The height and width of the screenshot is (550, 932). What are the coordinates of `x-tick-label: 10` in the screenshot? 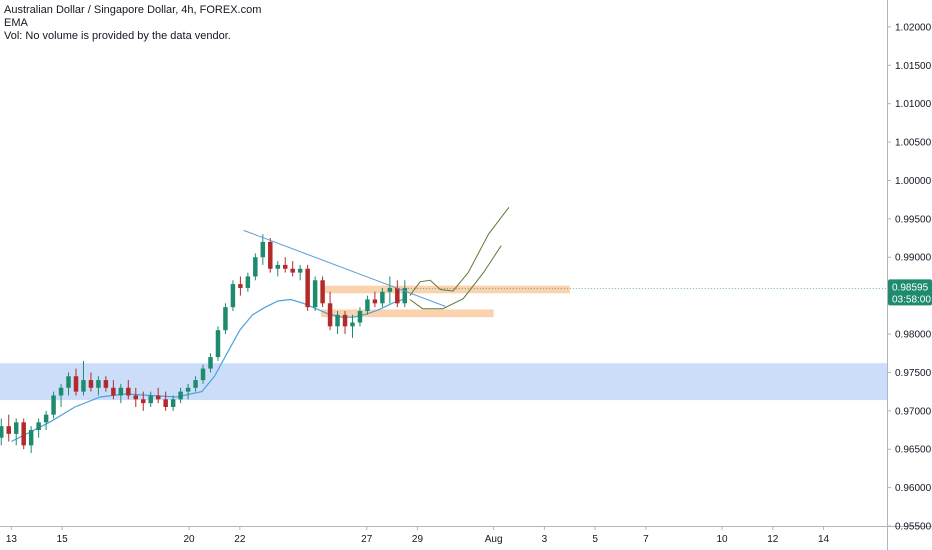 It's located at (722, 539).